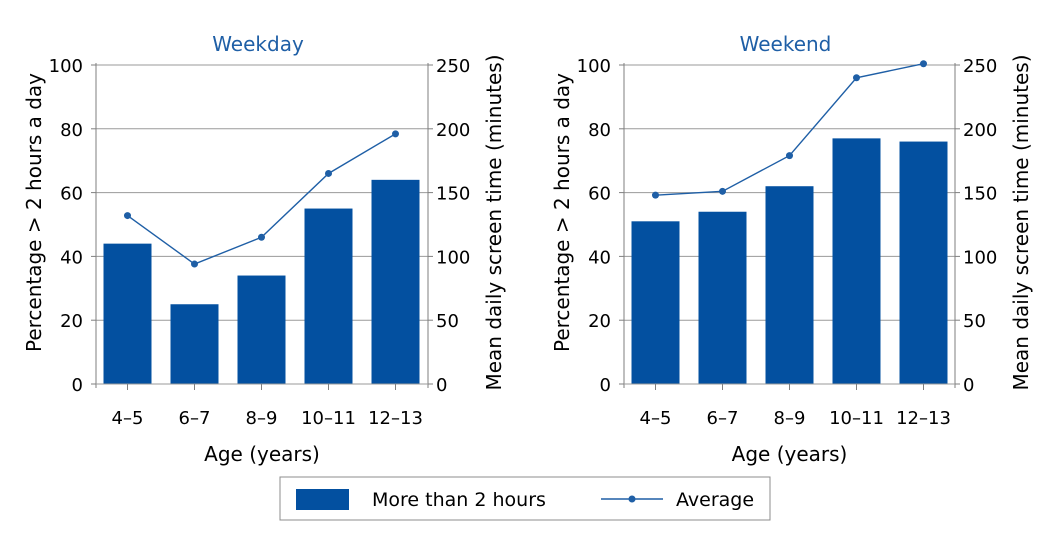 Image resolution: width=1060 pixels, height=548 pixels. What do you see at coordinates (786, 44) in the screenshot?
I see `panel-title: Weekend` at bounding box center [786, 44].